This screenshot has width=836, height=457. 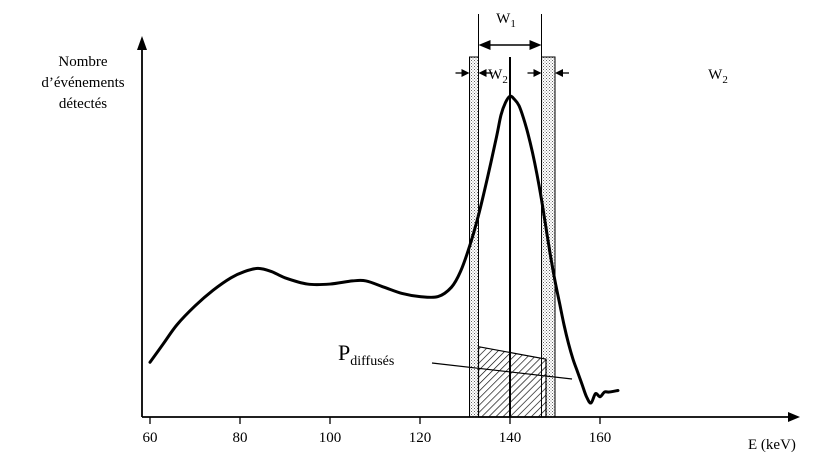 What do you see at coordinates (82, 83) in the screenshot?
I see `y-axis-label: Nombre d’événements détectés` at bounding box center [82, 83].